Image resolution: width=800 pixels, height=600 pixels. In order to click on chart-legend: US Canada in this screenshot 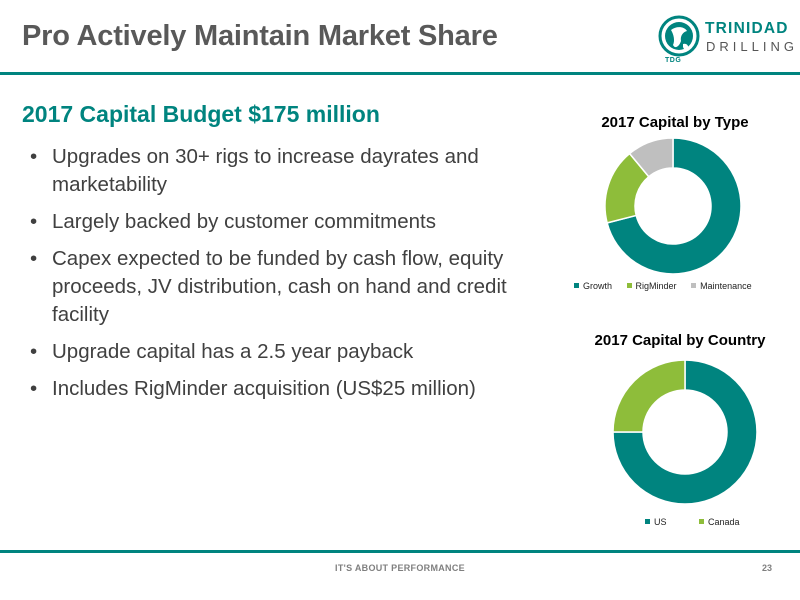, I will do `click(698, 521)`.